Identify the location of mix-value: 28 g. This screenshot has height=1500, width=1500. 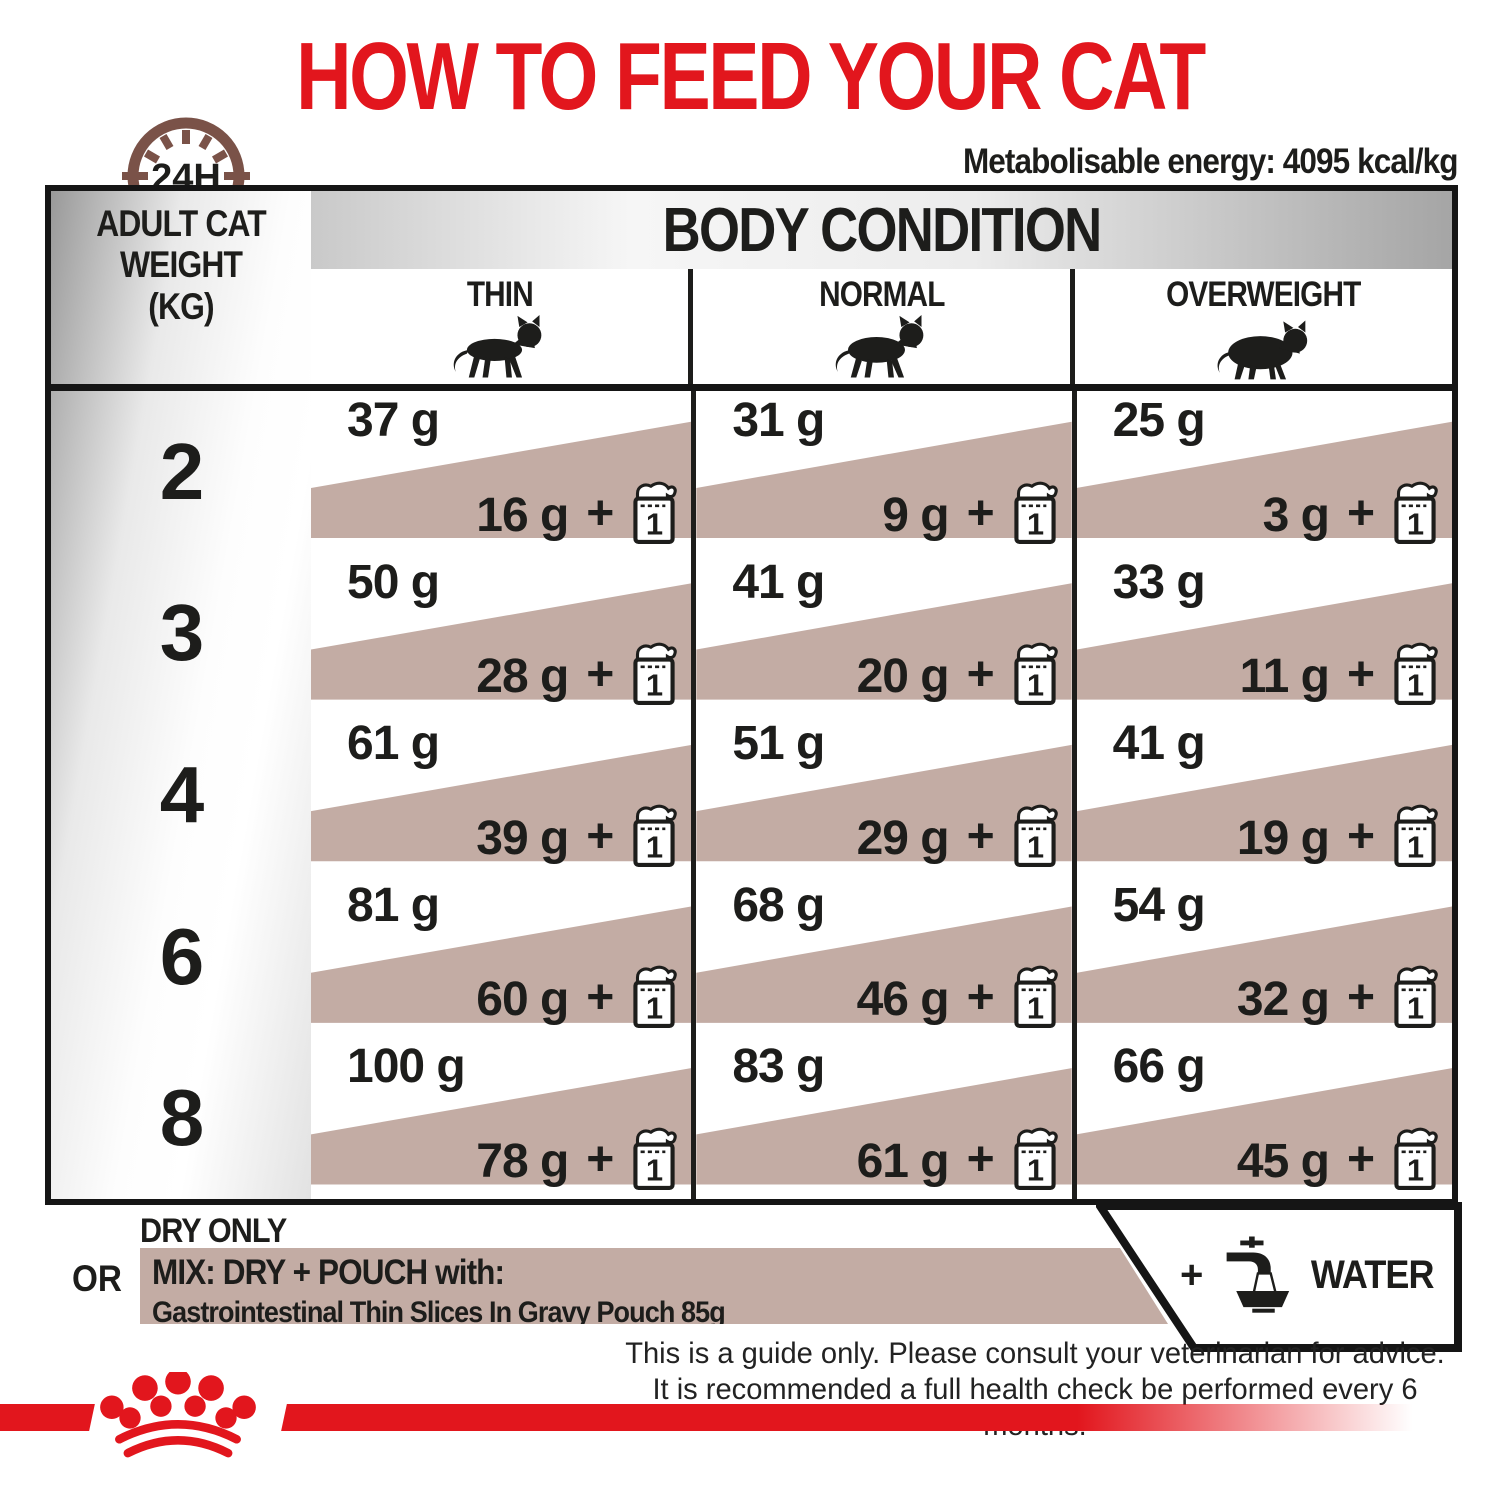
(522, 677).